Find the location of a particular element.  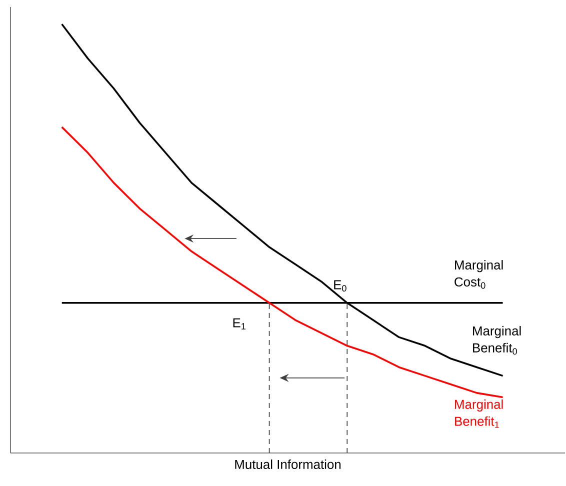

series-label: Marginal Benefit$_{1}$ is located at coordinates (479, 413).